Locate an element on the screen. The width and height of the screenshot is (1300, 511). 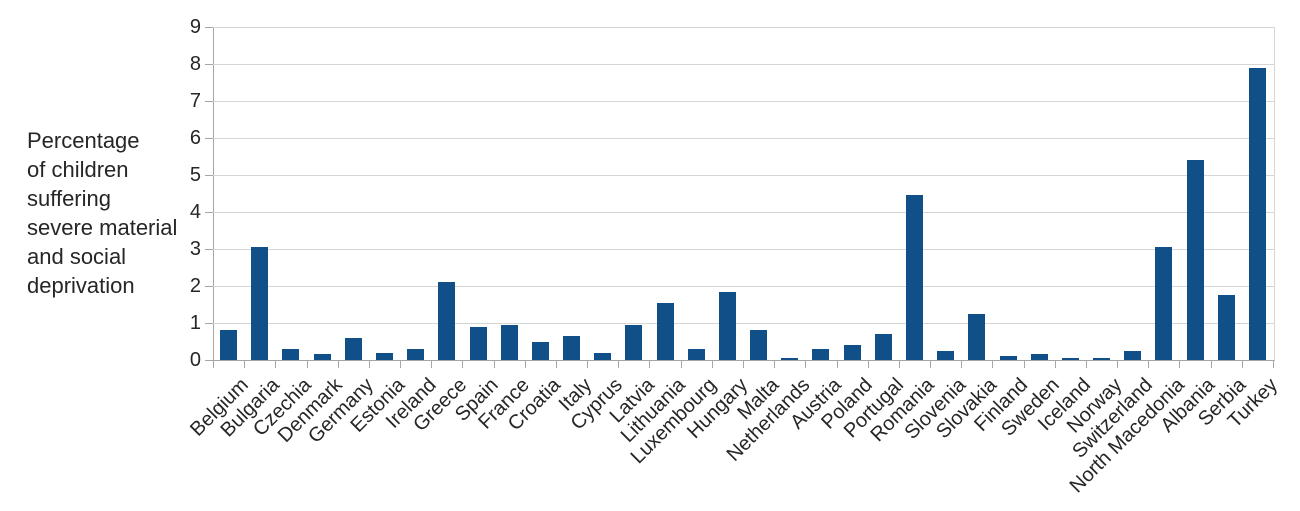
y-axis-tick-label: 9 is located at coordinates (195, 27).